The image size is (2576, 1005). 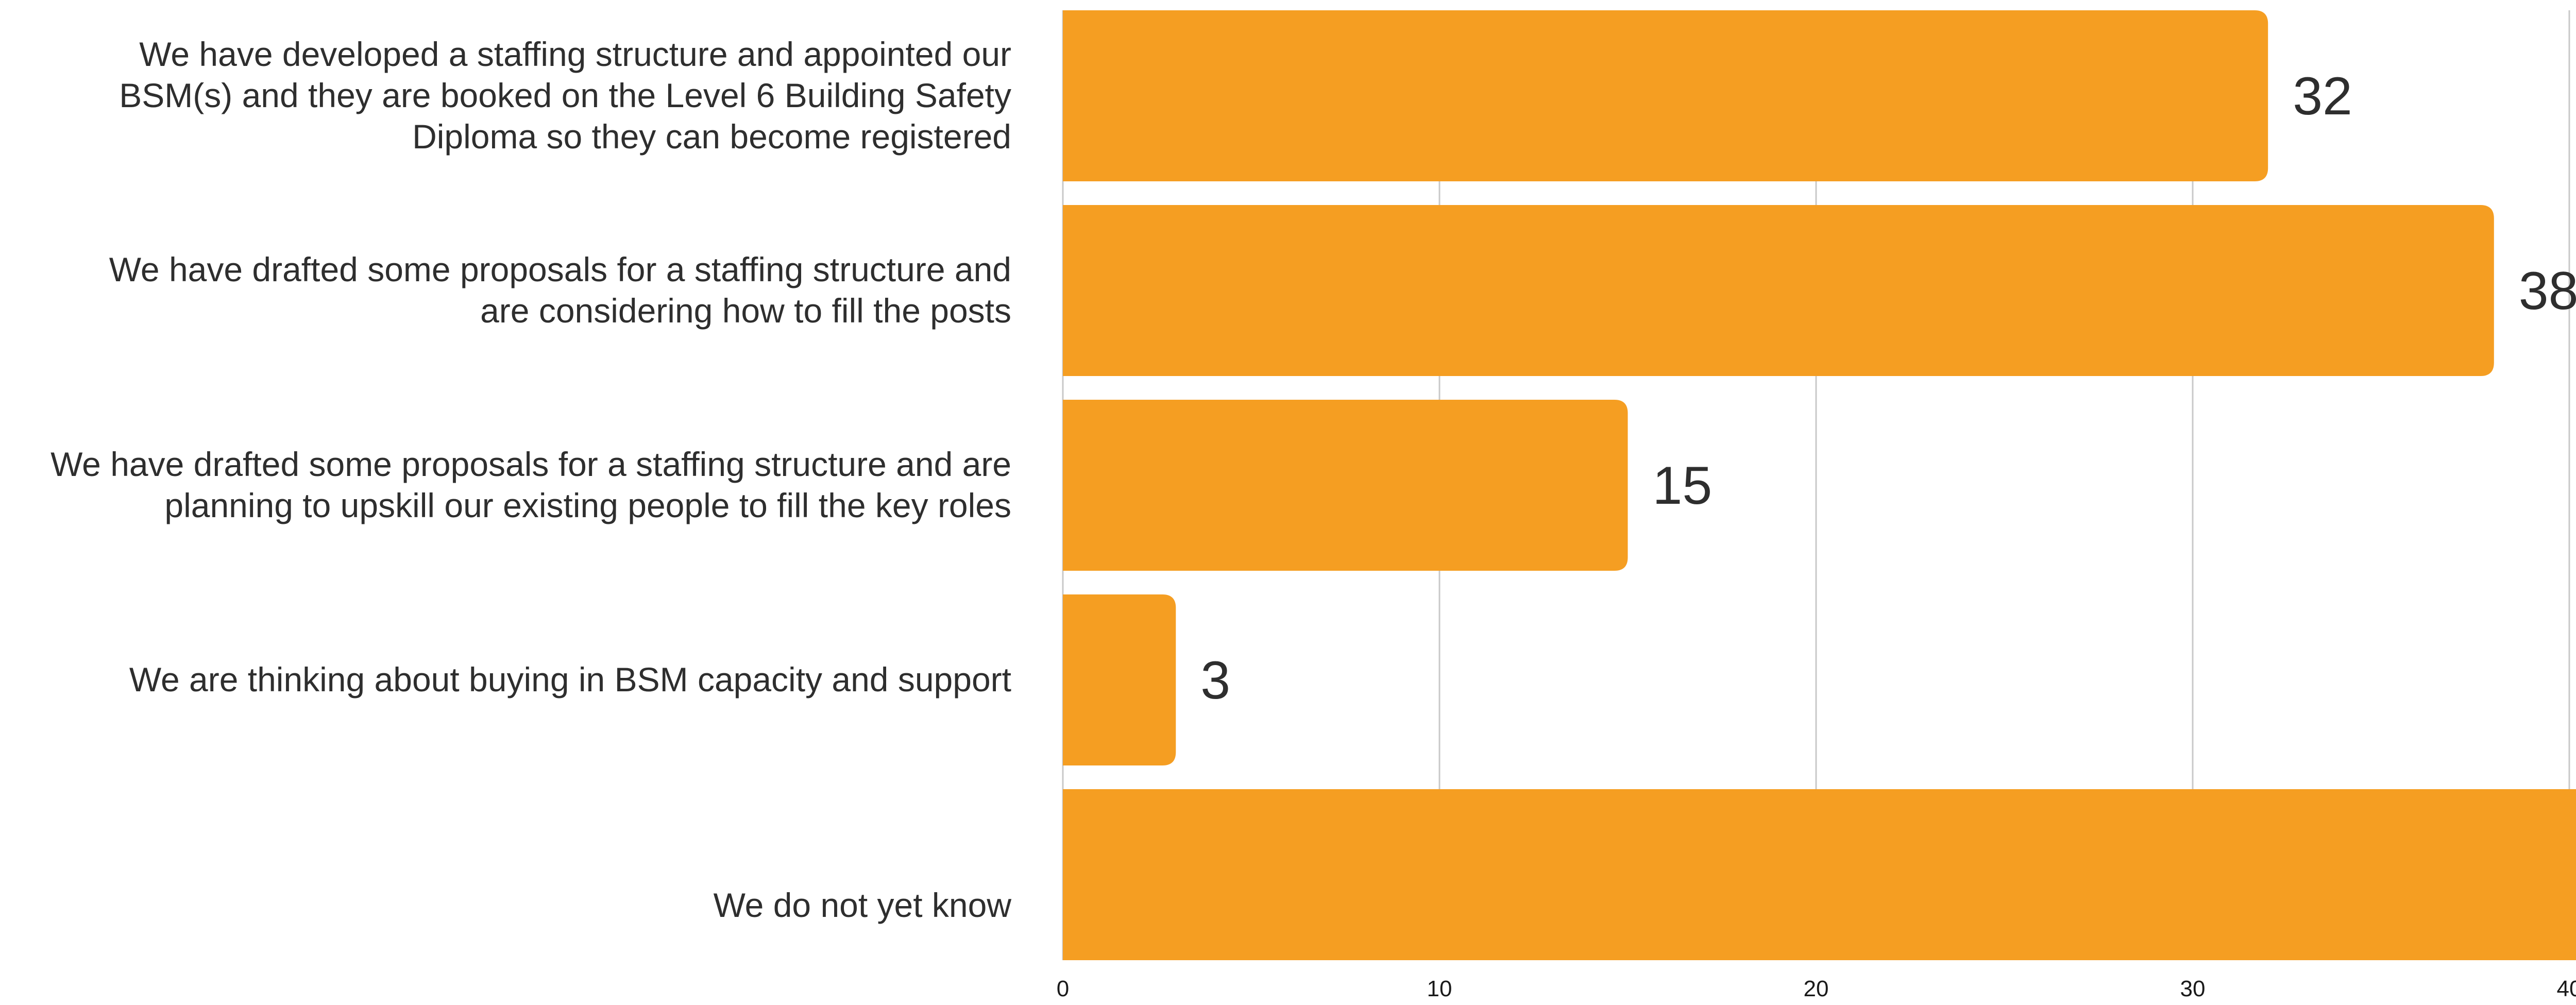 What do you see at coordinates (711, 136) in the screenshot?
I see `category-label-line: Diploma so they can become registered` at bounding box center [711, 136].